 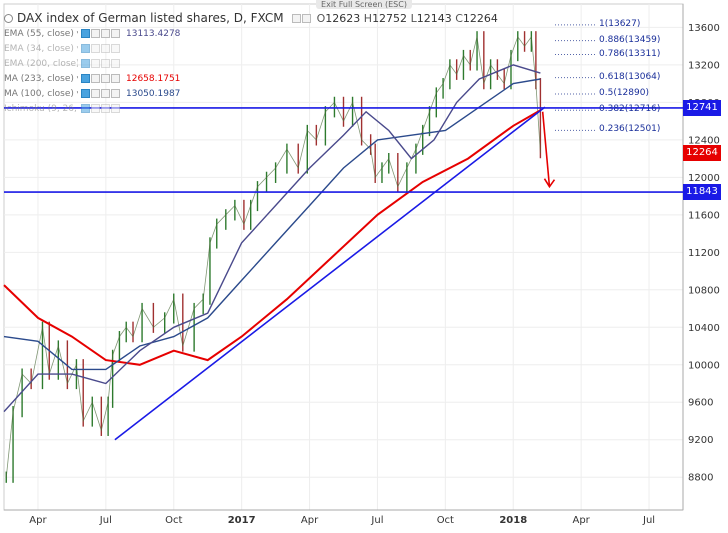 What do you see at coordinates (630, 39) in the screenshot?
I see `fib-level-label: 0.886(13459)` at bounding box center [630, 39].